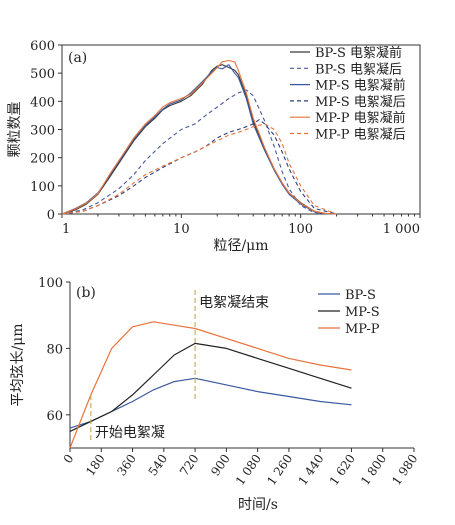  I want to click on legend-label: MP-P, so click(362, 329).